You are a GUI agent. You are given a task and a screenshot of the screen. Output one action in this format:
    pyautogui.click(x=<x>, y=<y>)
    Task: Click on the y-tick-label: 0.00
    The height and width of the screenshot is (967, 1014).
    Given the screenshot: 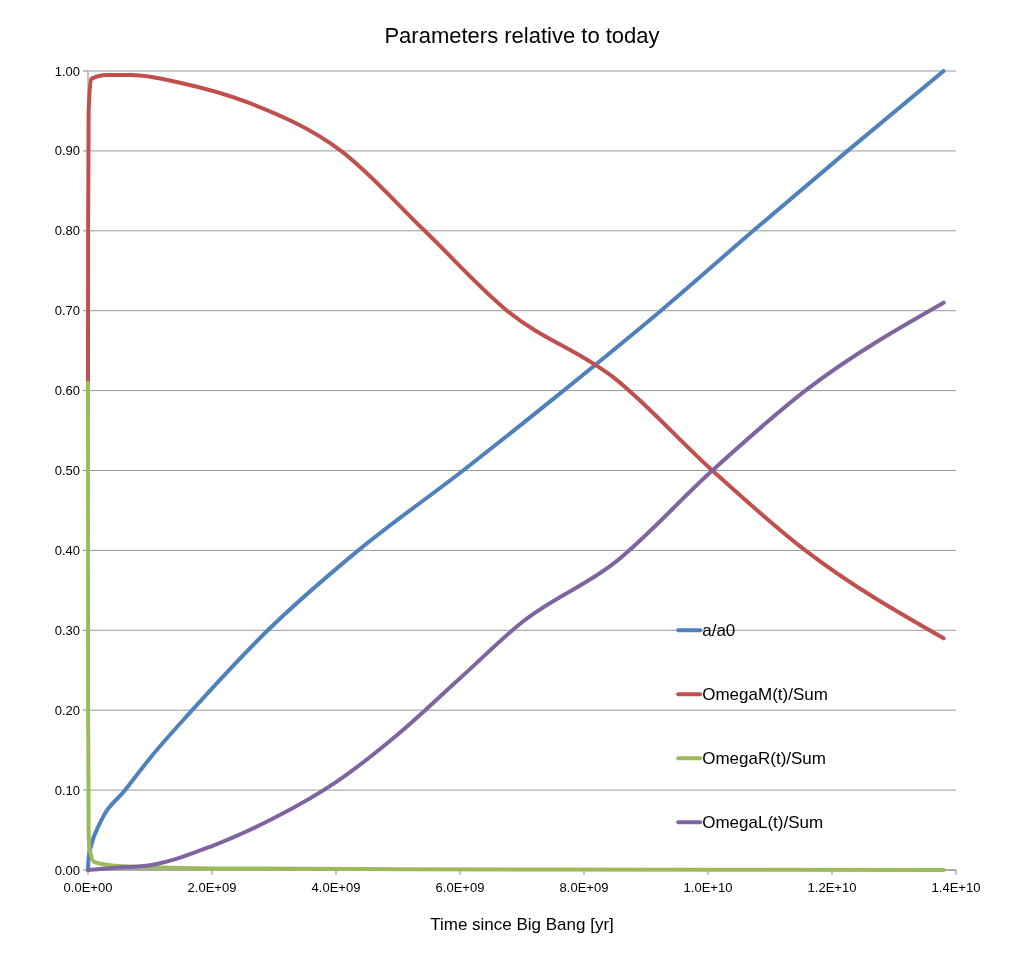 What is the action you would take?
    pyautogui.click(x=67, y=870)
    